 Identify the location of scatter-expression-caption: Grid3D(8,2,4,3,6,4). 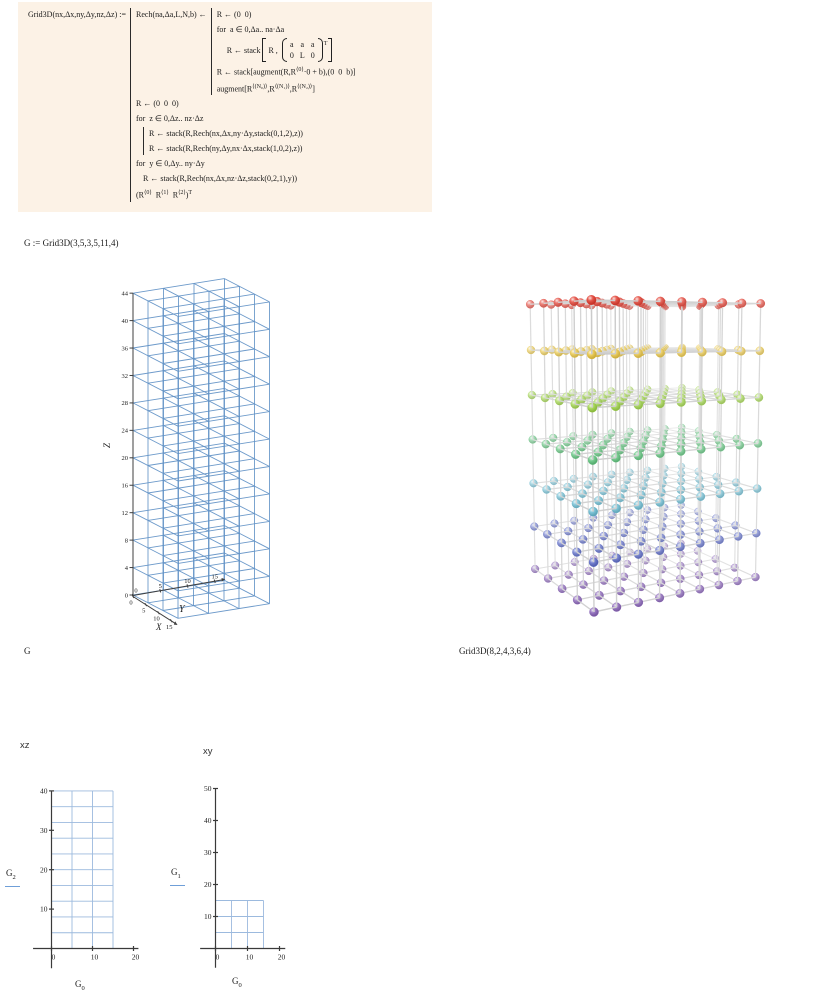
(495, 651).